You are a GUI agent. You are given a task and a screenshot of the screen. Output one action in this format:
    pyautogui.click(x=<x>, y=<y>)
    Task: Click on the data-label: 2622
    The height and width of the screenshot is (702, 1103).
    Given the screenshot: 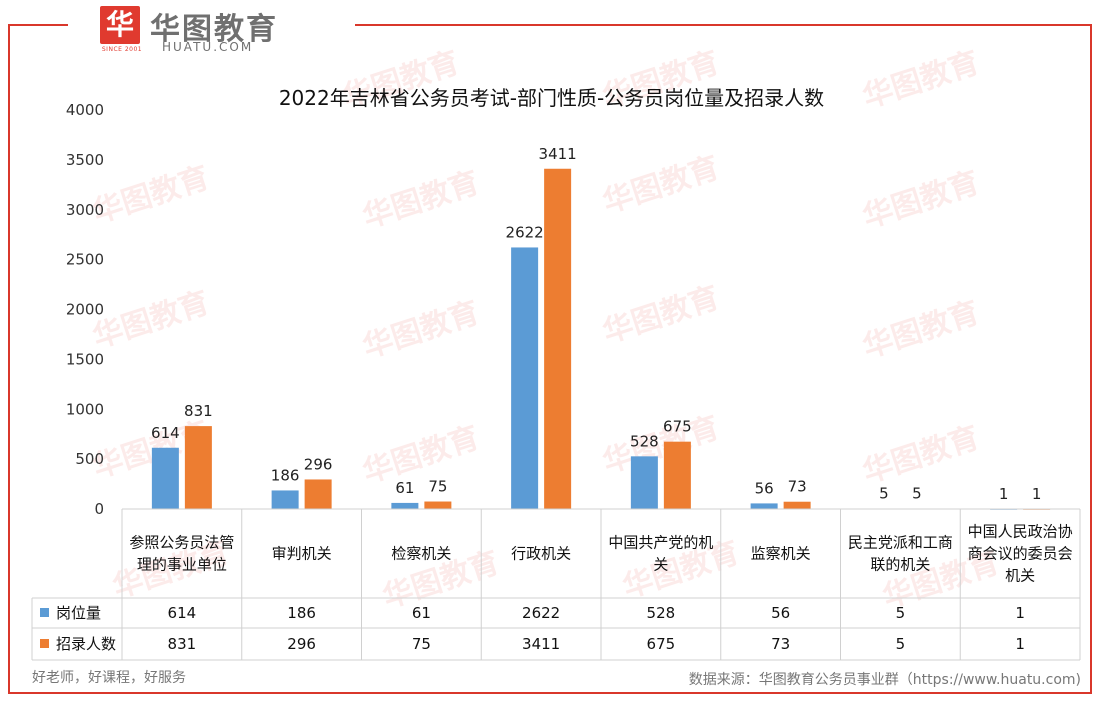 What is the action you would take?
    pyautogui.click(x=525, y=232)
    